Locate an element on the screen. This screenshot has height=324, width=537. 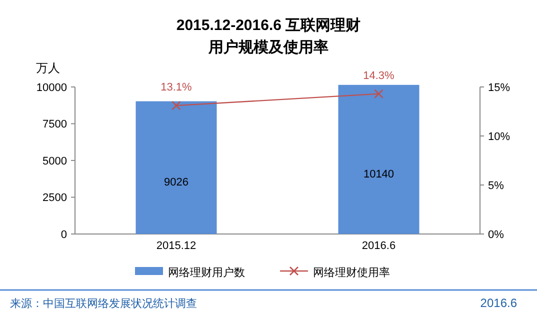
data-label: 13.1% is located at coordinates (176, 88).